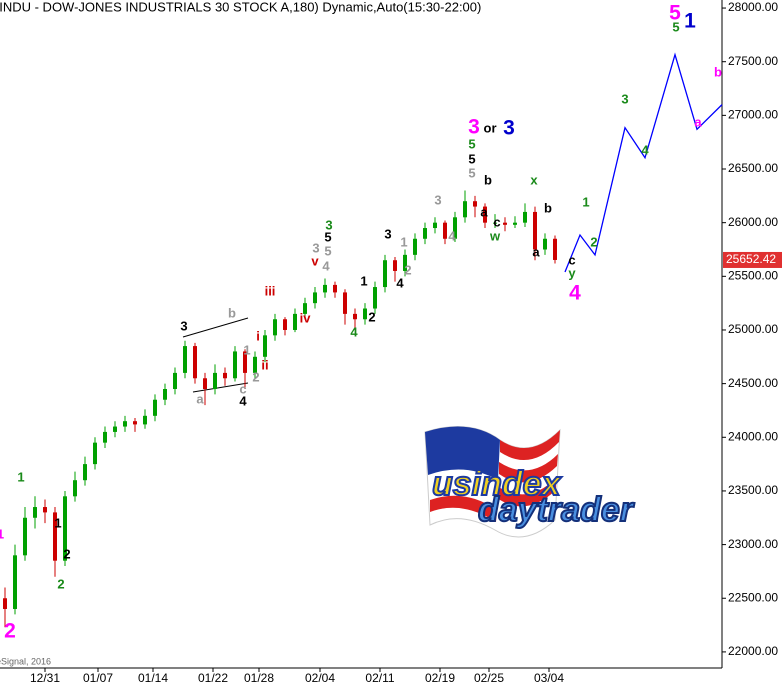  I want to click on y-tick-label: 26500.00, so click(753, 168).